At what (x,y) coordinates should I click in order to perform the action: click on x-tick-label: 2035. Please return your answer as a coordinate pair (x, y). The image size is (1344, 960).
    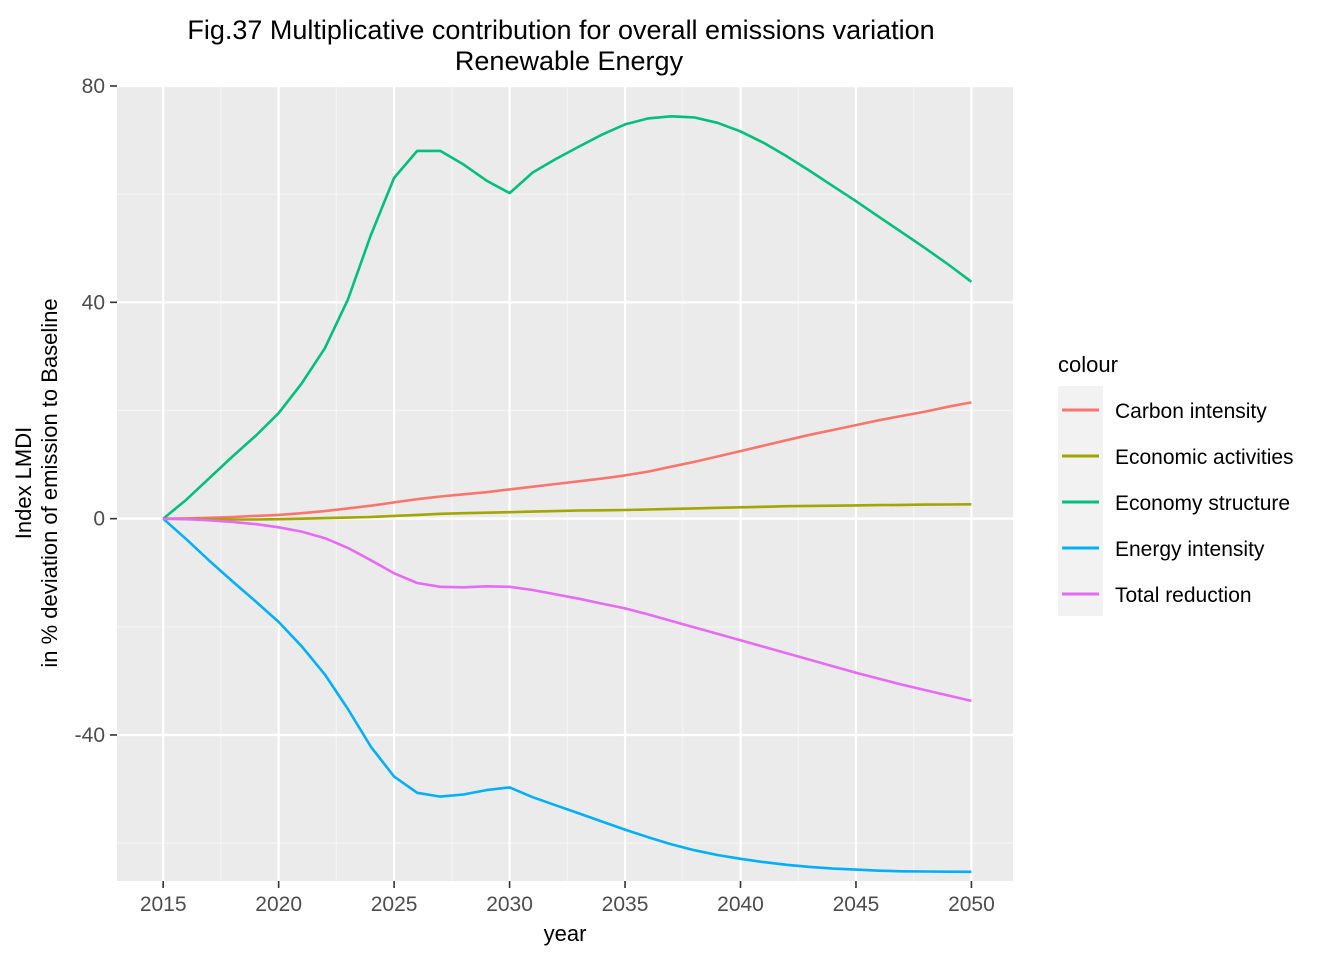
    Looking at the image, I should click on (625, 904).